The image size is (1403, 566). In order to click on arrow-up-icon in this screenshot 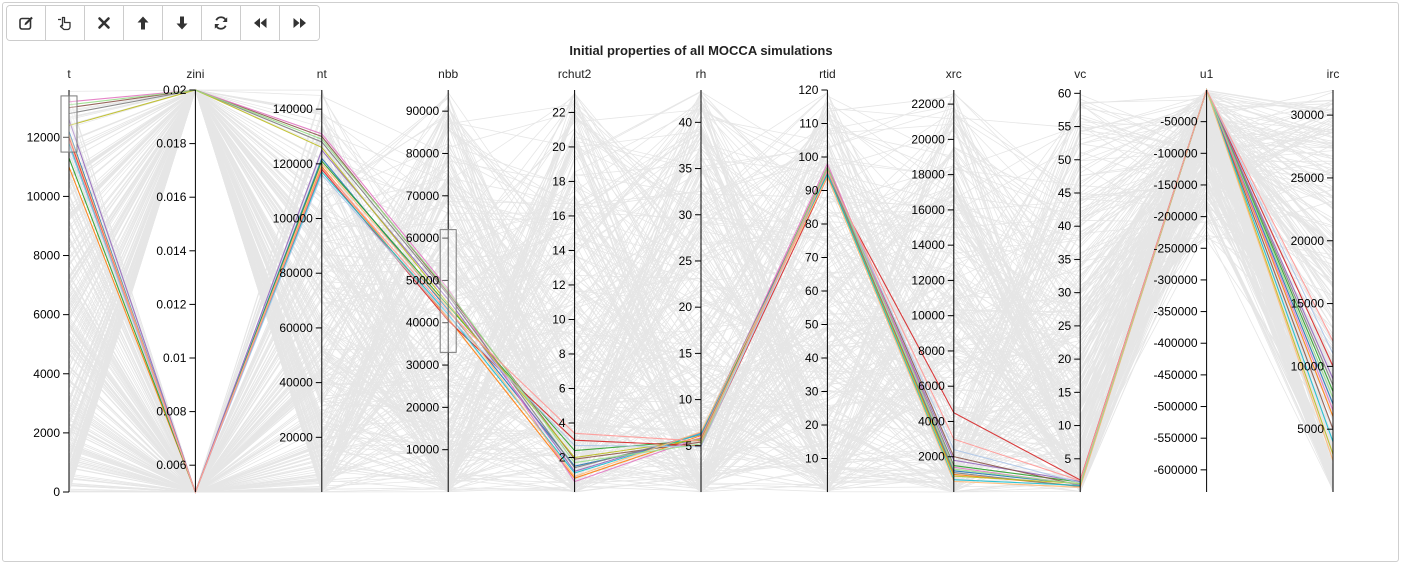, I will do `click(143, 23)`.